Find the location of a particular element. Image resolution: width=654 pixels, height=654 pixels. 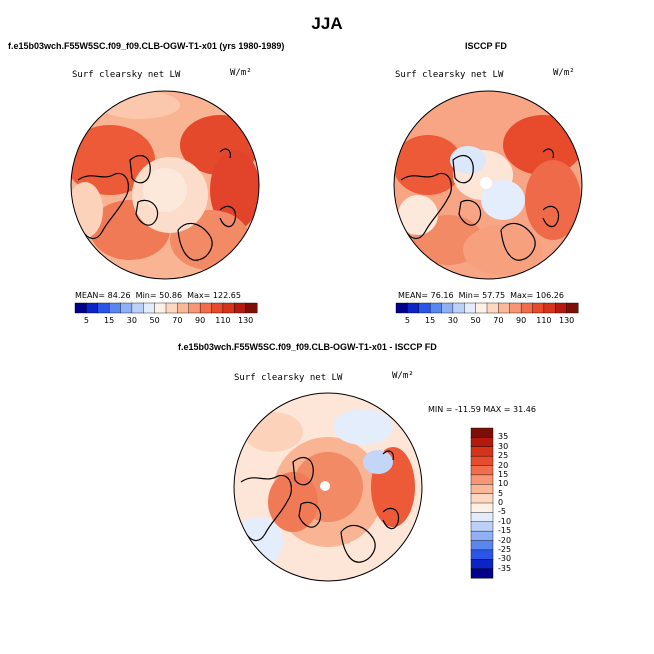

panel-diff-map is located at coordinates (328, 487).